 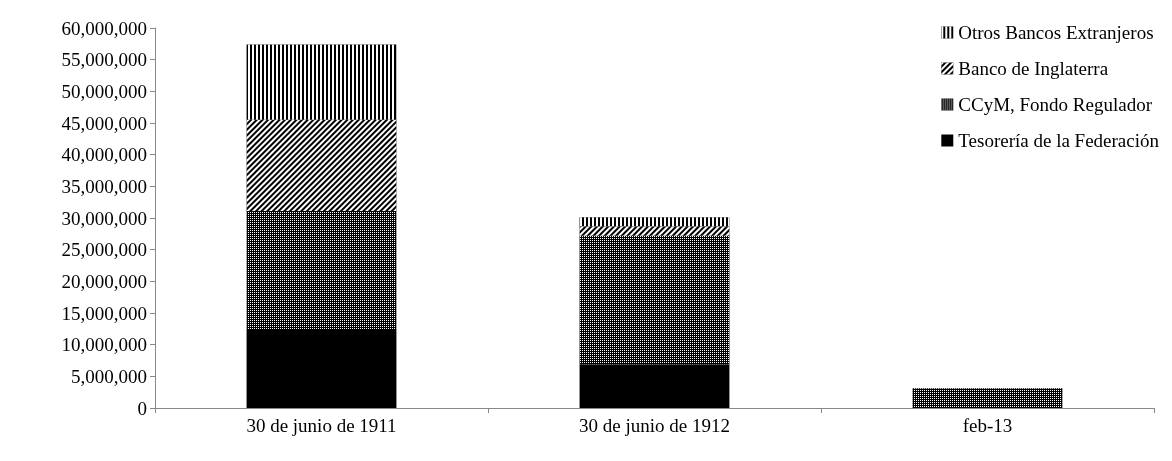 I want to click on x-tick-label: 30 de junio de 1911, so click(x=321, y=425).